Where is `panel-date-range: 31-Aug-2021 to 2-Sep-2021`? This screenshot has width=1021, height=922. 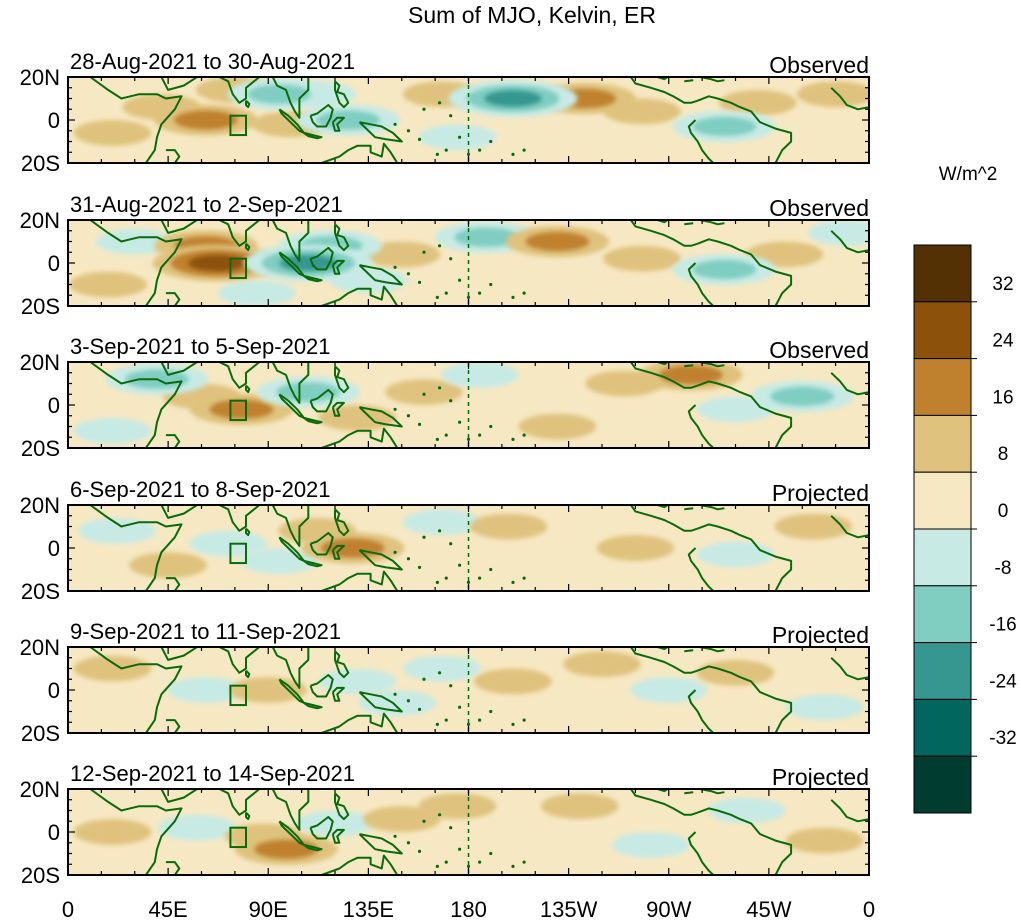
panel-date-range: 31-Aug-2021 to 2-Sep-2021 is located at coordinates (206, 204).